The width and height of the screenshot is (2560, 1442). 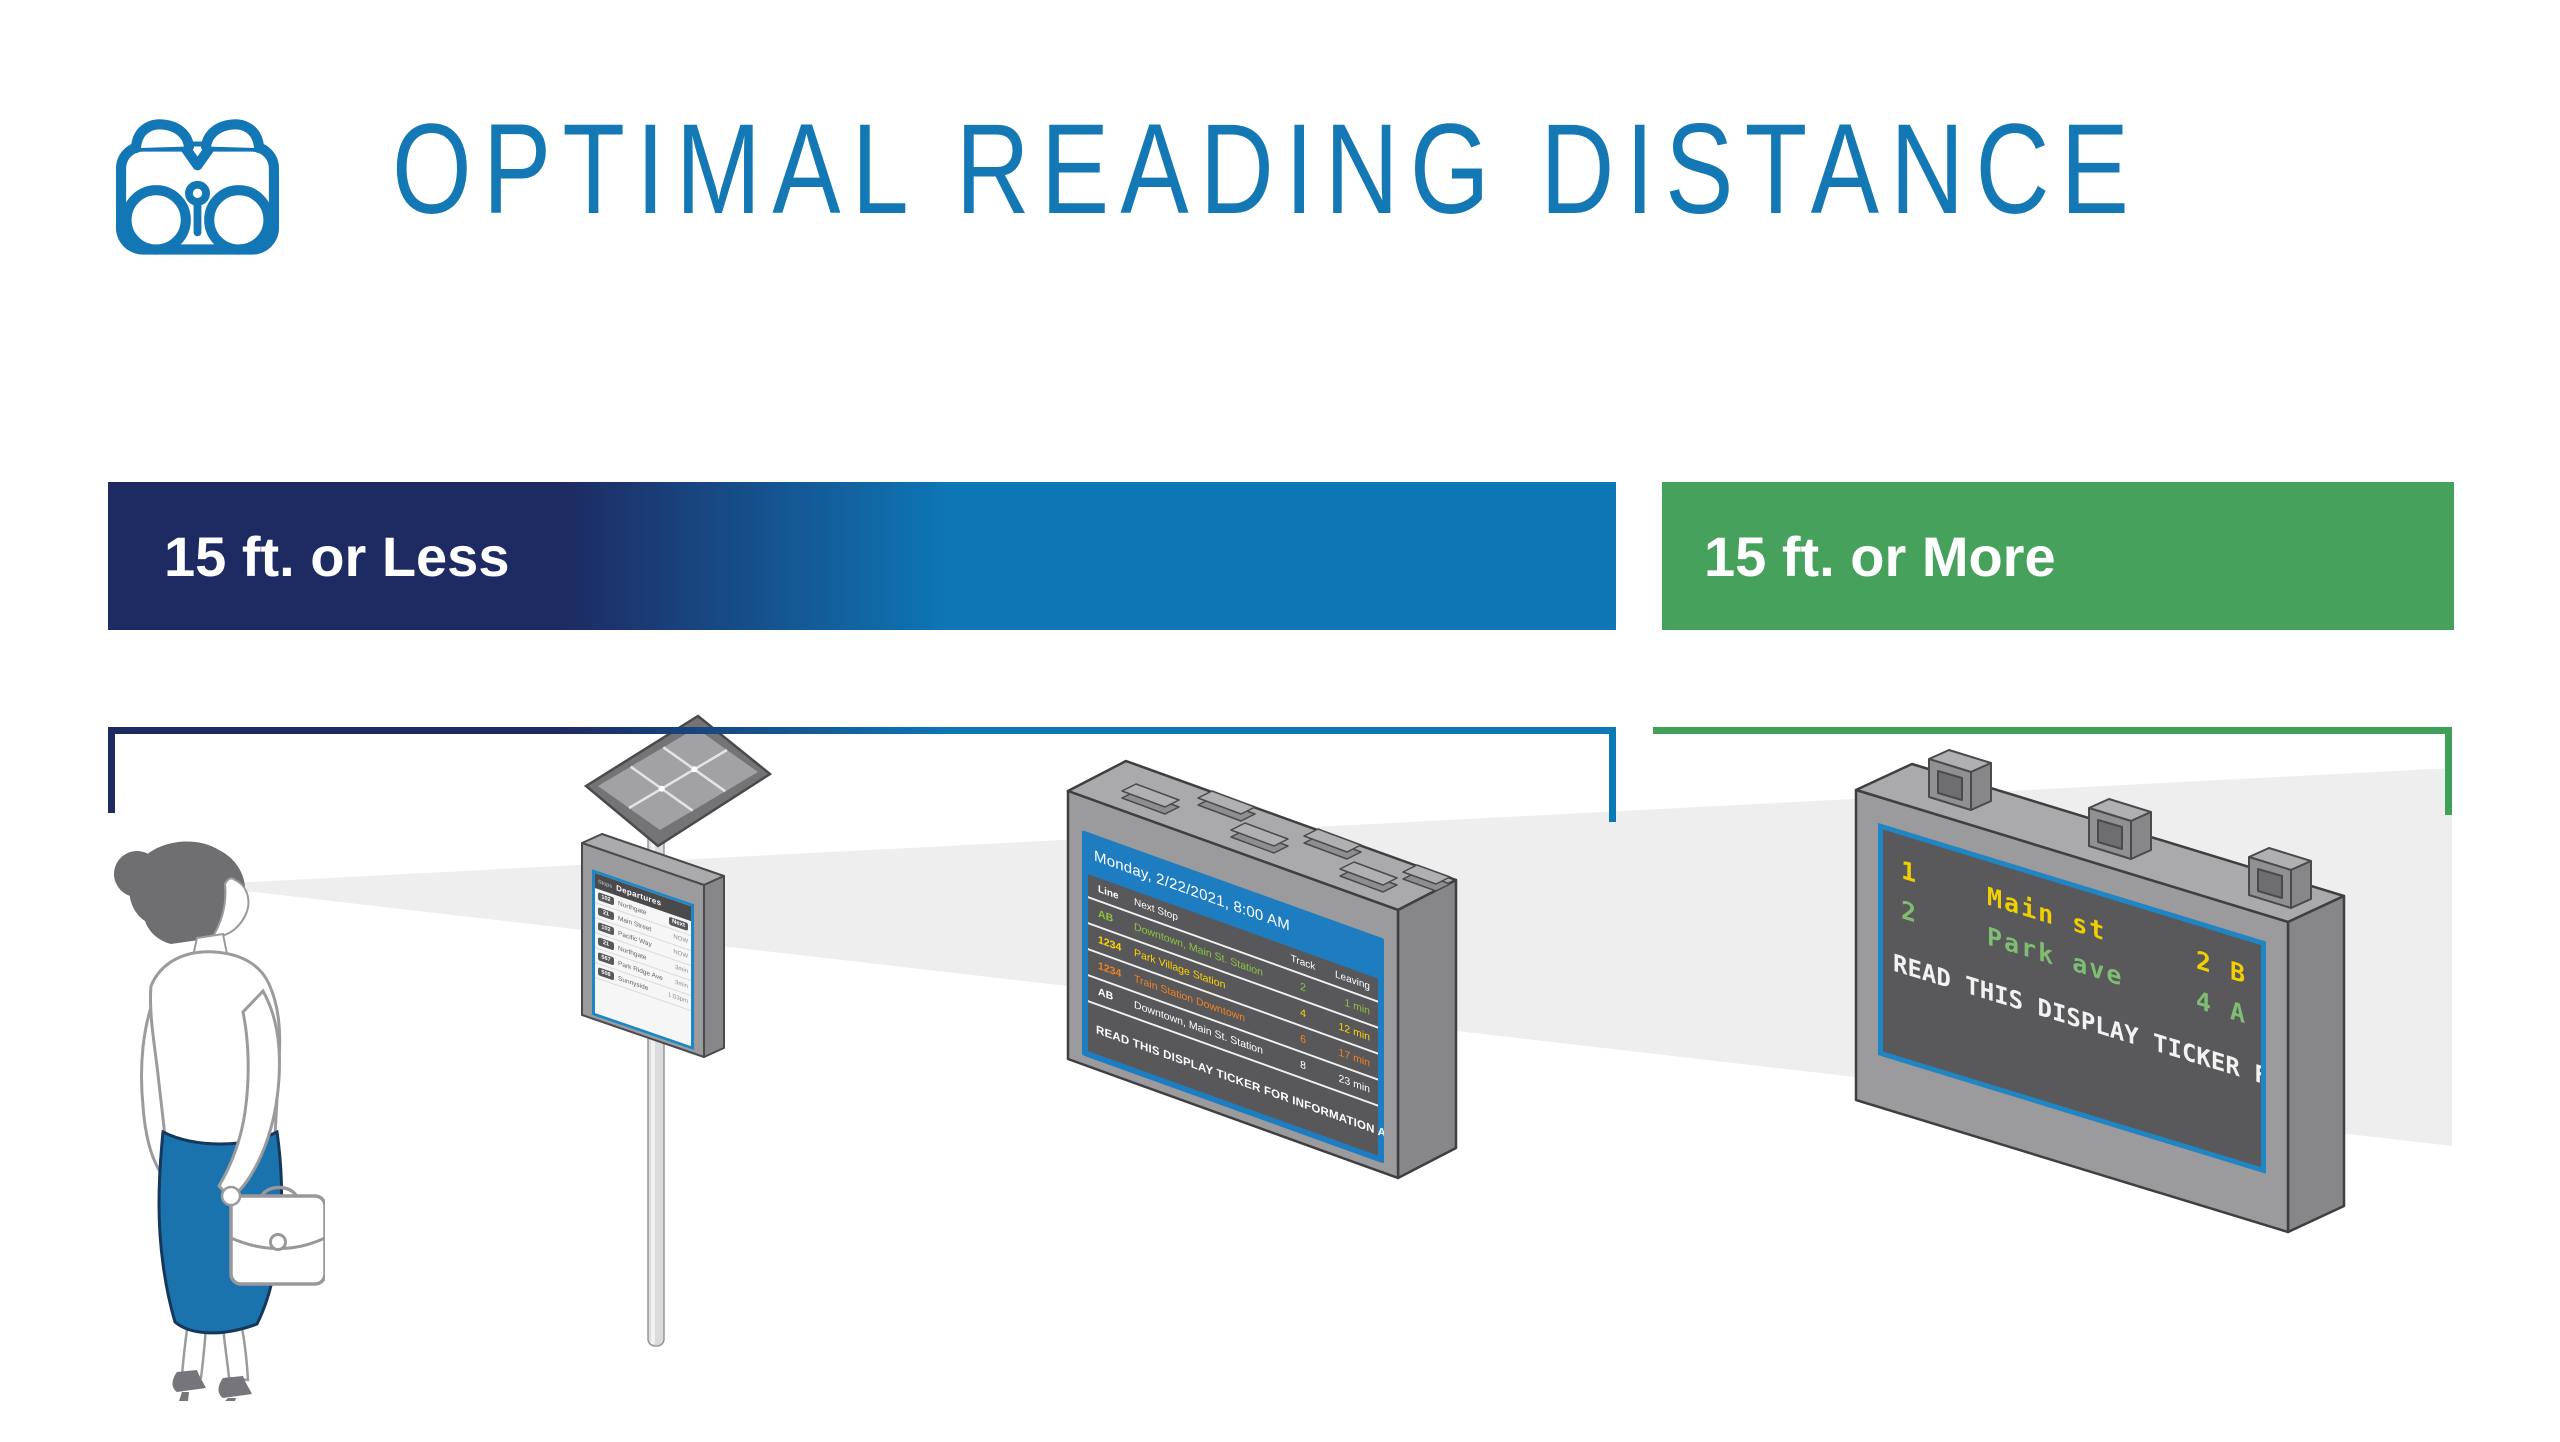 I want to click on track: 6, so click(x=1303, y=1039).